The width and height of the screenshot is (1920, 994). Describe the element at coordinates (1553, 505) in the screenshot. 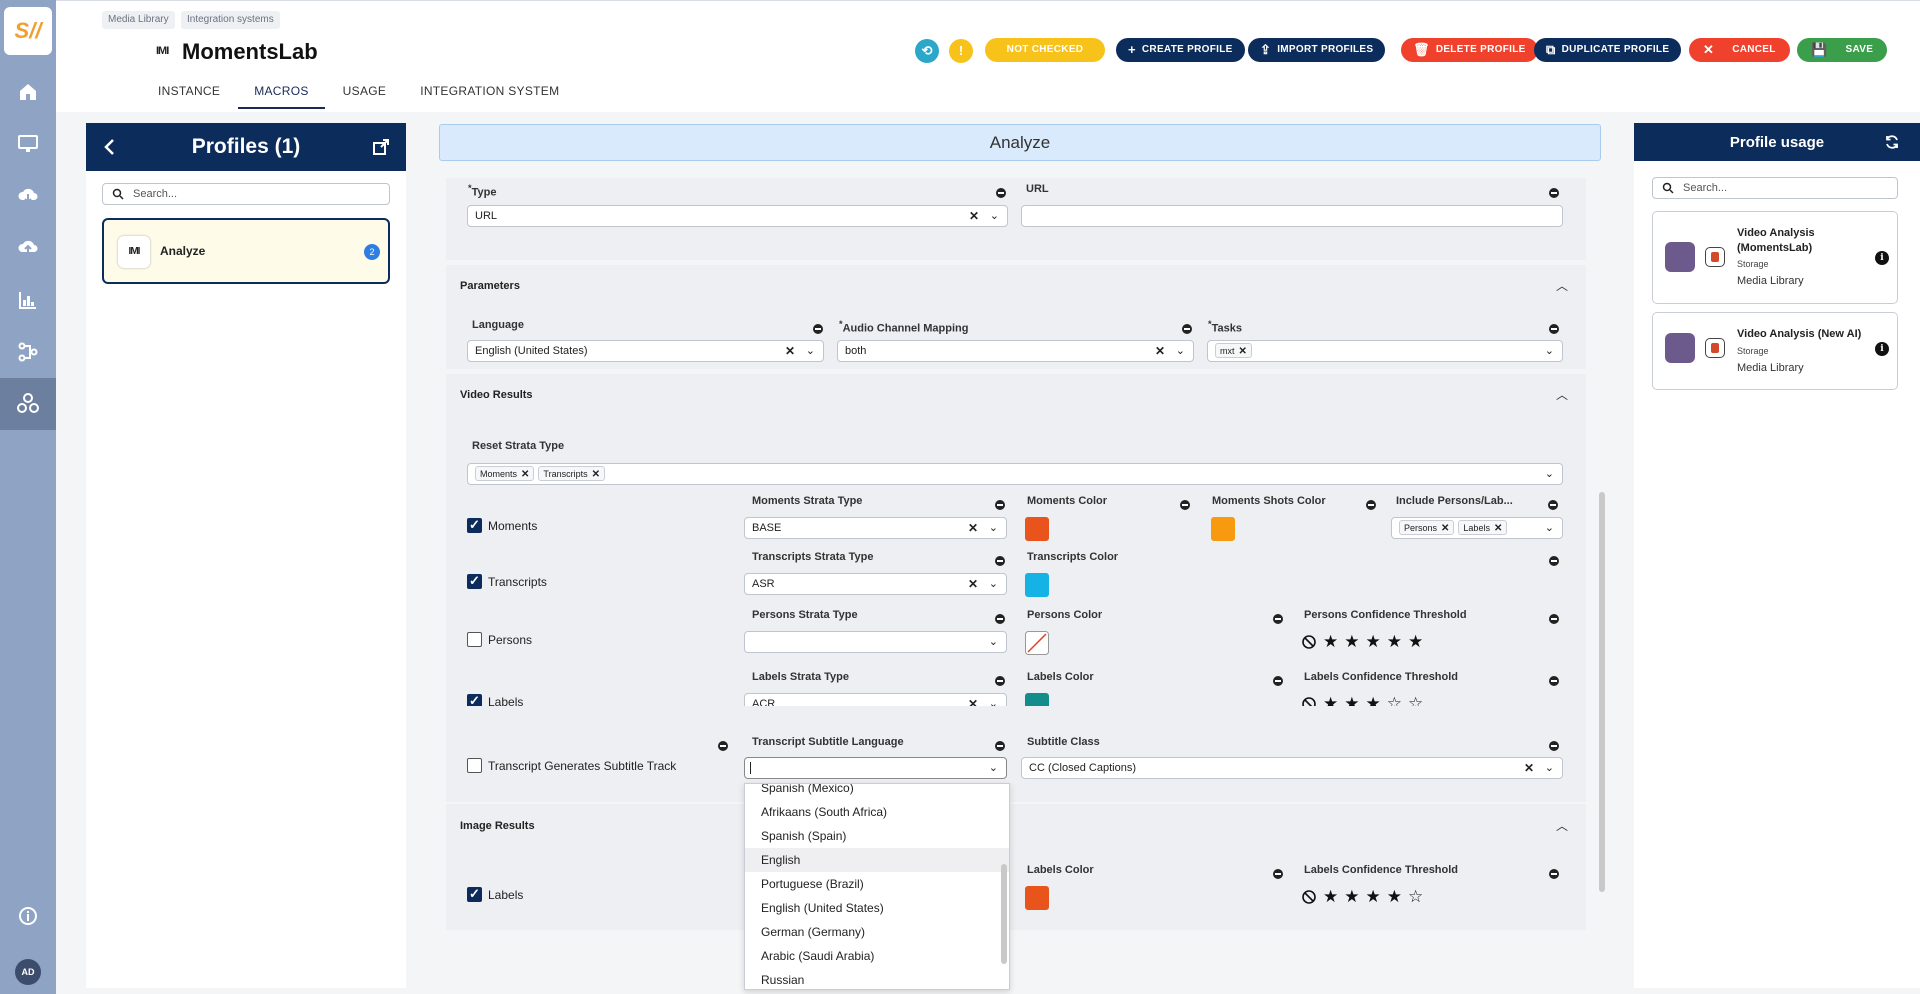

I see `remove-include-icon` at that location.